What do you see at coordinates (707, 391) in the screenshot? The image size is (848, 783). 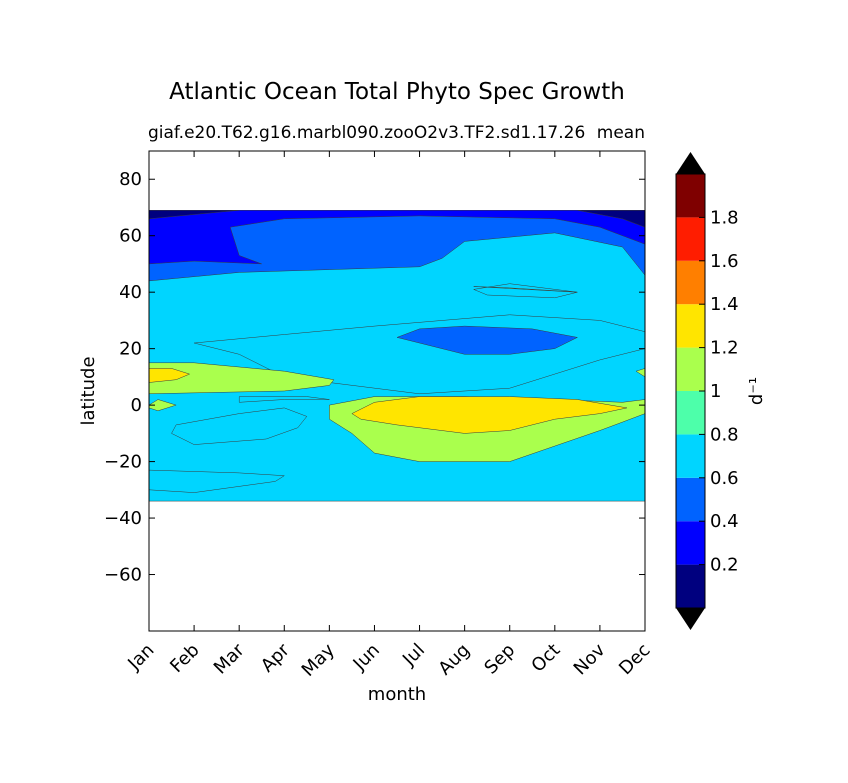 I see `colorbar: 0.2 0.4 0.6 0.8 1 1.2 1.4 1.6 1.8` at bounding box center [707, 391].